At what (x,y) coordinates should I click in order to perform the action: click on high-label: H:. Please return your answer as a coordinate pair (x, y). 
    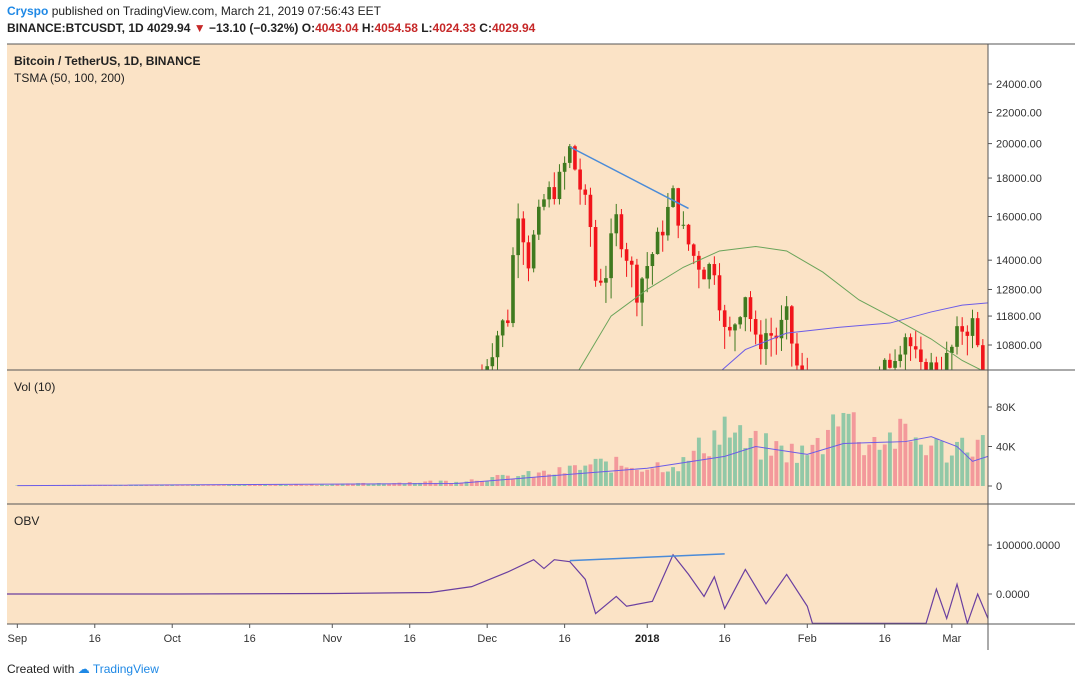
    Looking at the image, I should click on (368, 28).